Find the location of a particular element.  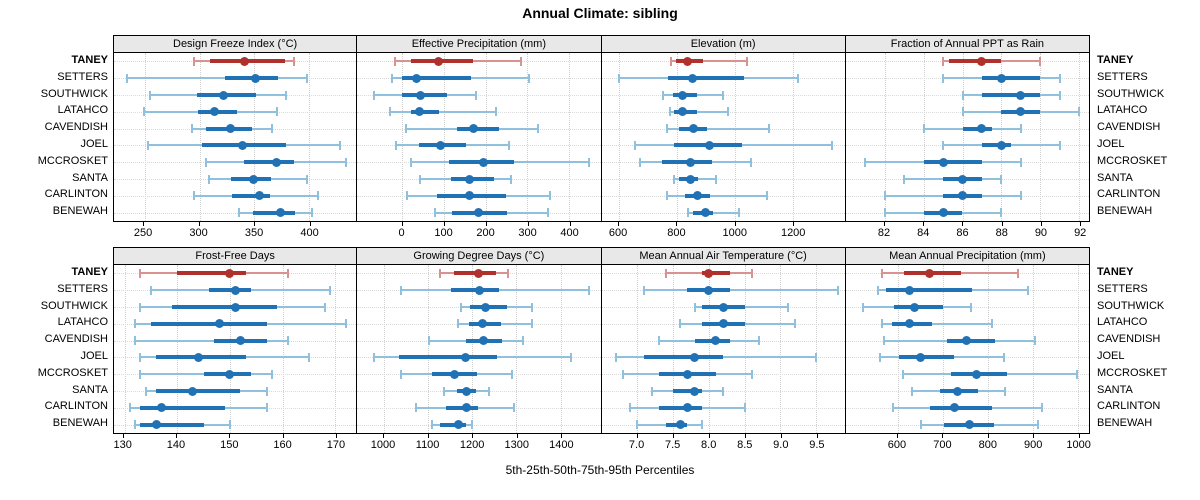

axis-tick-label: 88 is located at coordinates (1001, 233).